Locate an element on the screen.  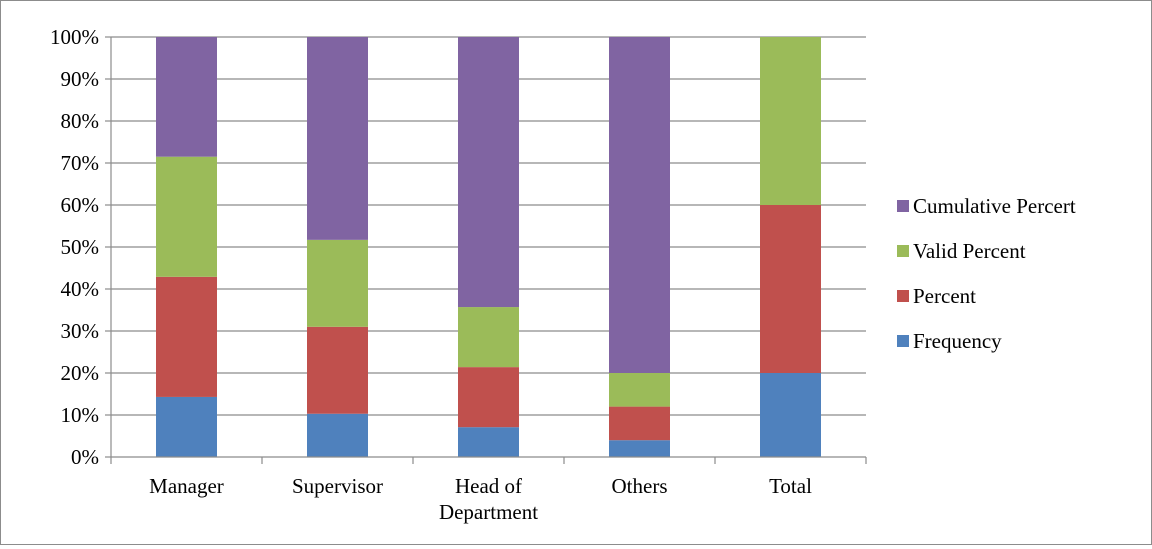
y-tick-label: 10% is located at coordinates (80, 415).